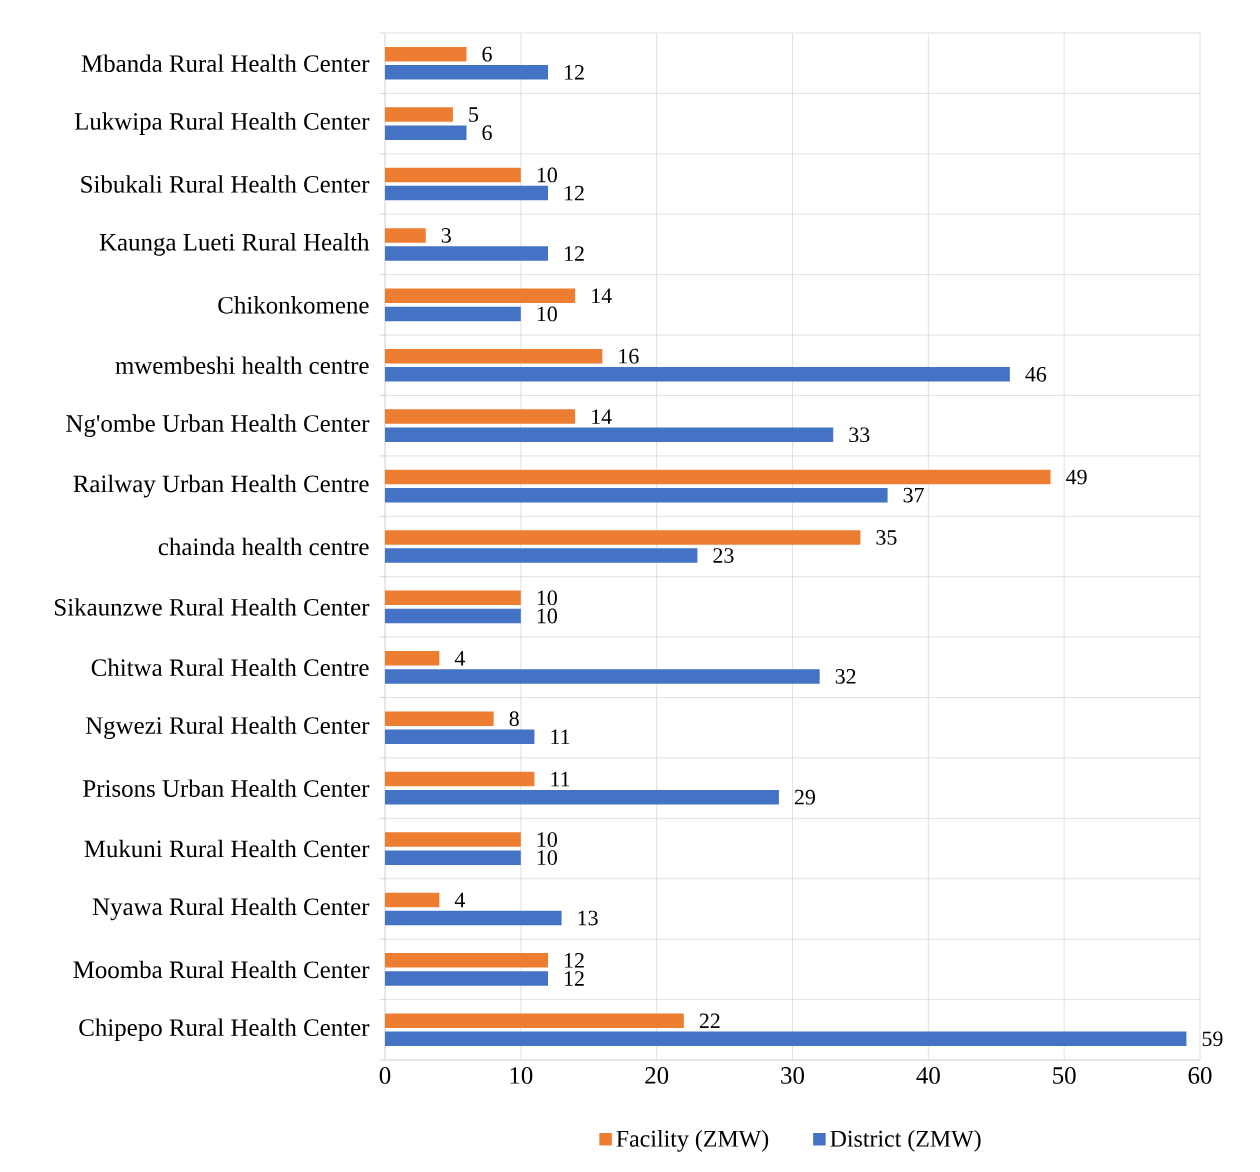 This screenshot has height=1172, width=1260. I want to click on y-tick-label: Mbanda Rural Health Center, so click(225, 63).